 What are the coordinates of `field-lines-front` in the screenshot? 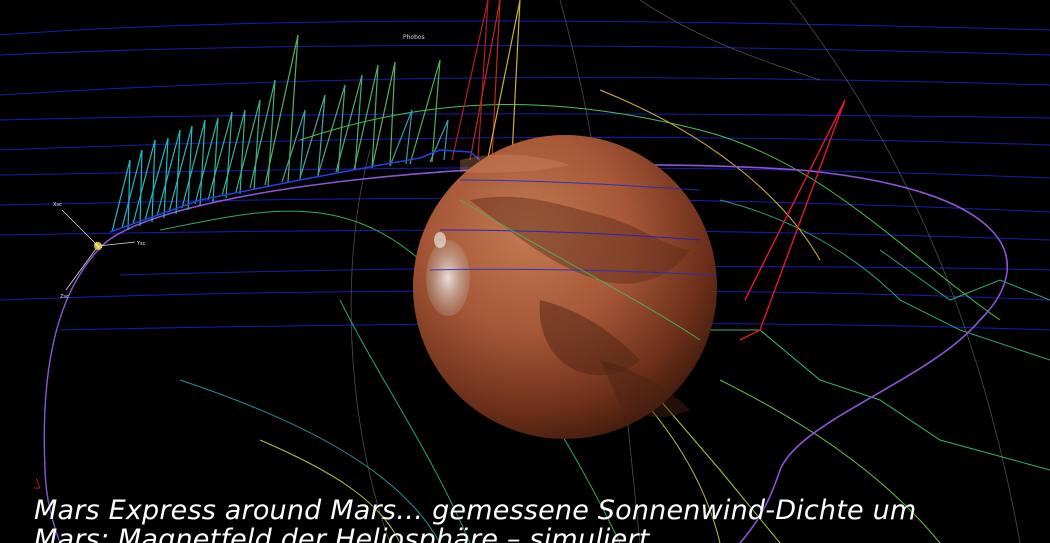 It's located at (572, 260).